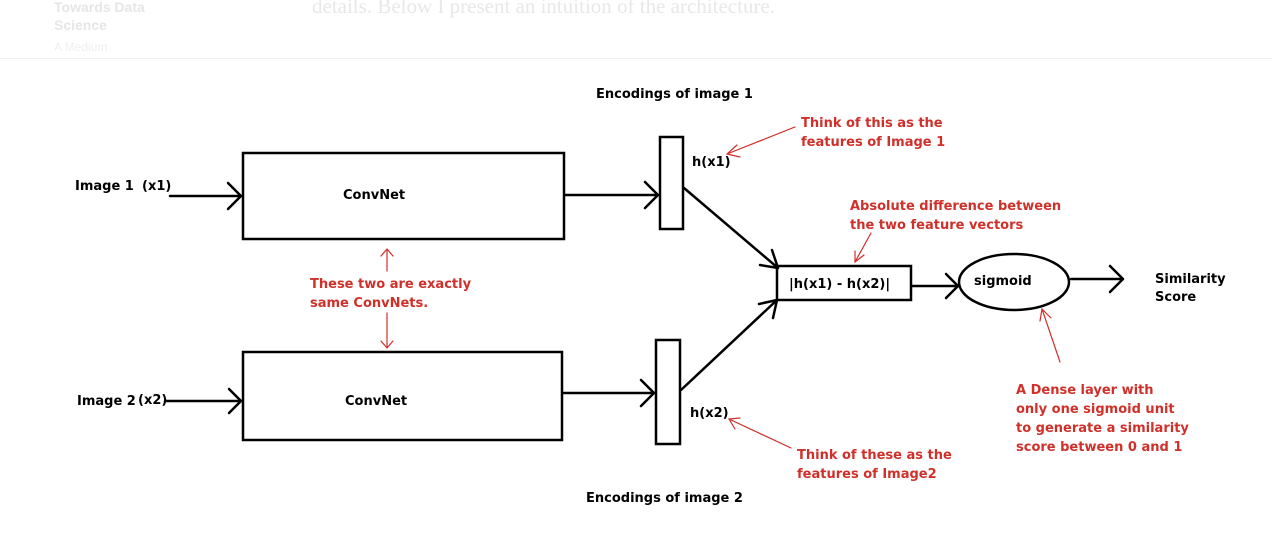 Image resolution: width=1272 pixels, height=558 pixels. Describe the element at coordinates (671, 183) in the screenshot. I see `encoding-bar-top` at that location.